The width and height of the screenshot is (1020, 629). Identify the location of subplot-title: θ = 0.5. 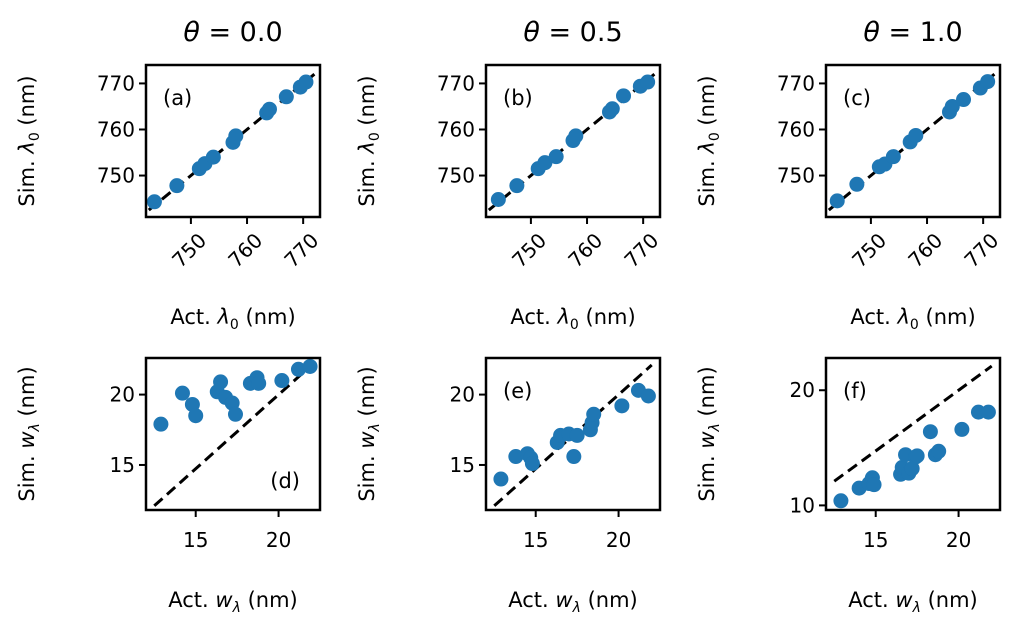
(572, 32).